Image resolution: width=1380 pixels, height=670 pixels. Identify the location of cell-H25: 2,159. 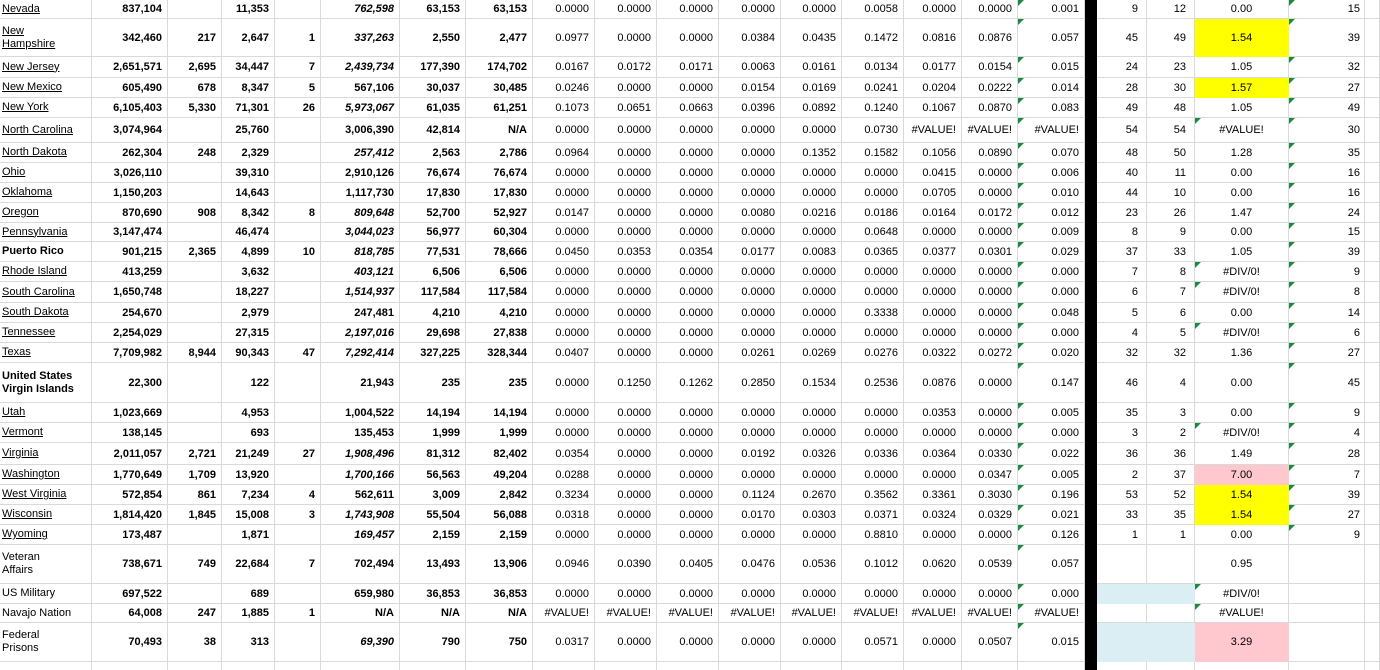
(499, 535).